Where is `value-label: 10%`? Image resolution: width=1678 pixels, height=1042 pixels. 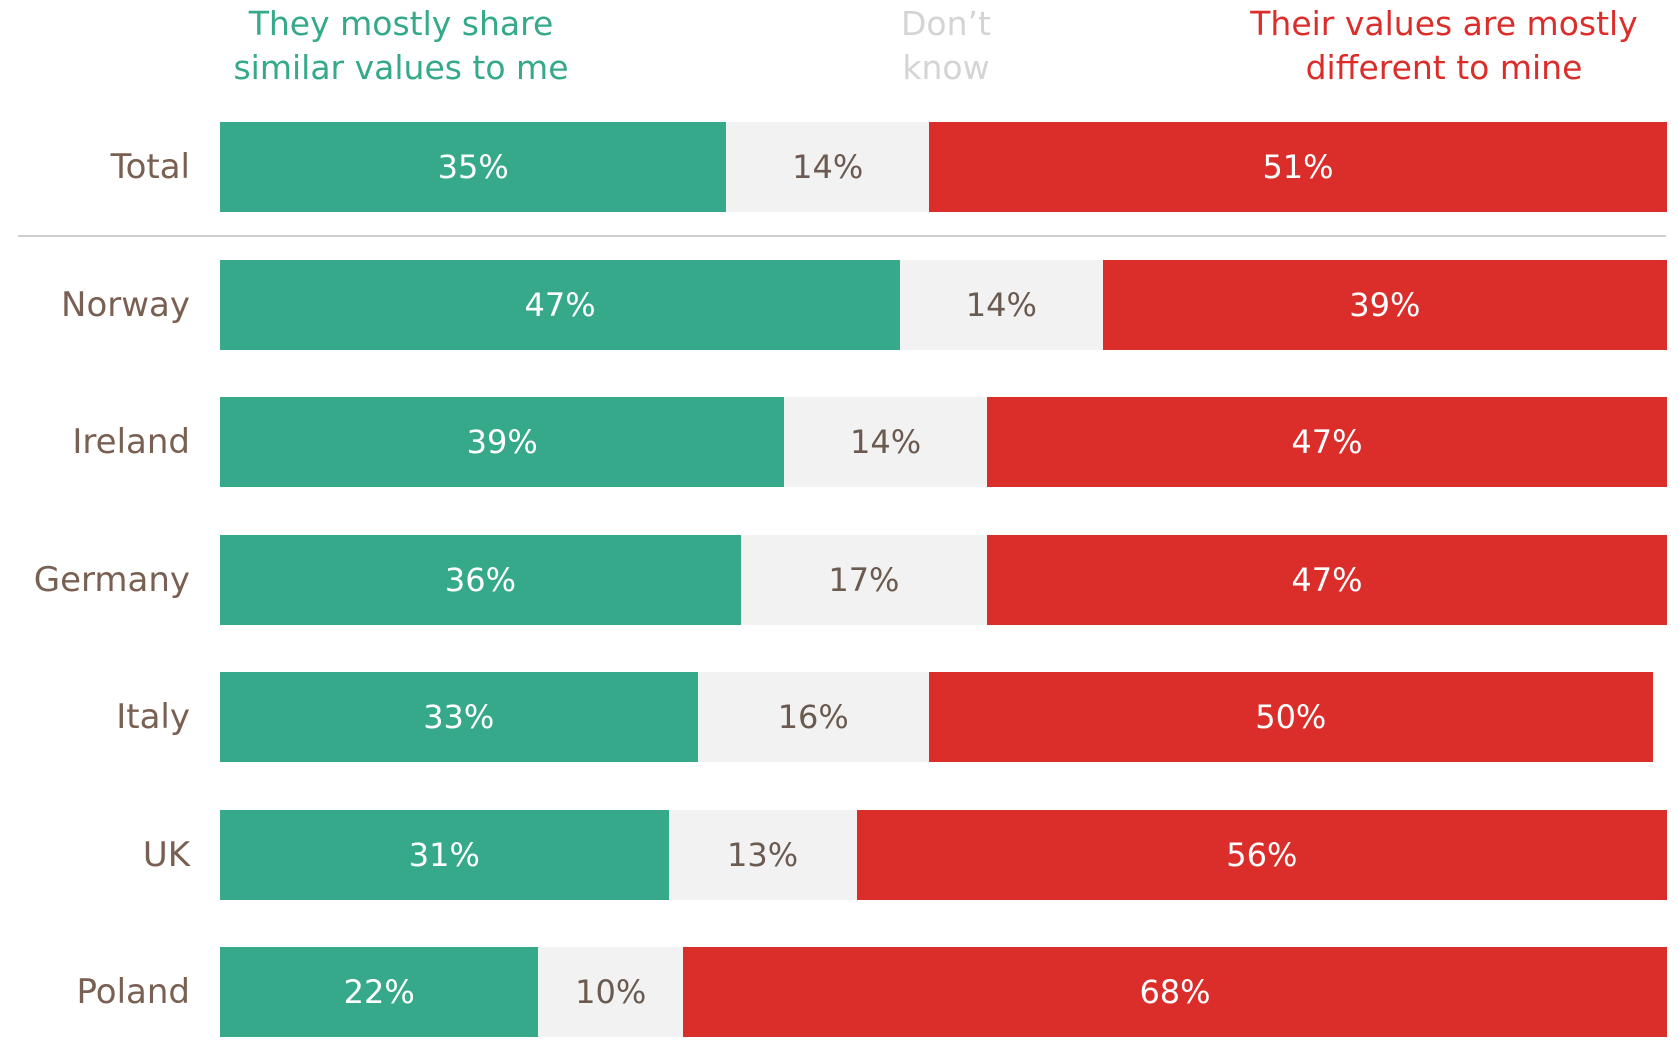
value-label: 10% is located at coordinates (611, 992).